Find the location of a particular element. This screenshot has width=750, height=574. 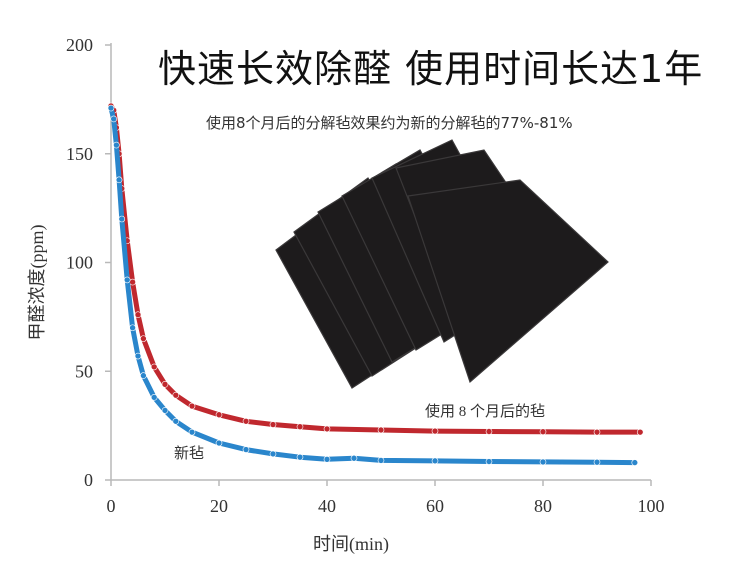

x-tick-label: 0 is located at coordinates (111, 506).